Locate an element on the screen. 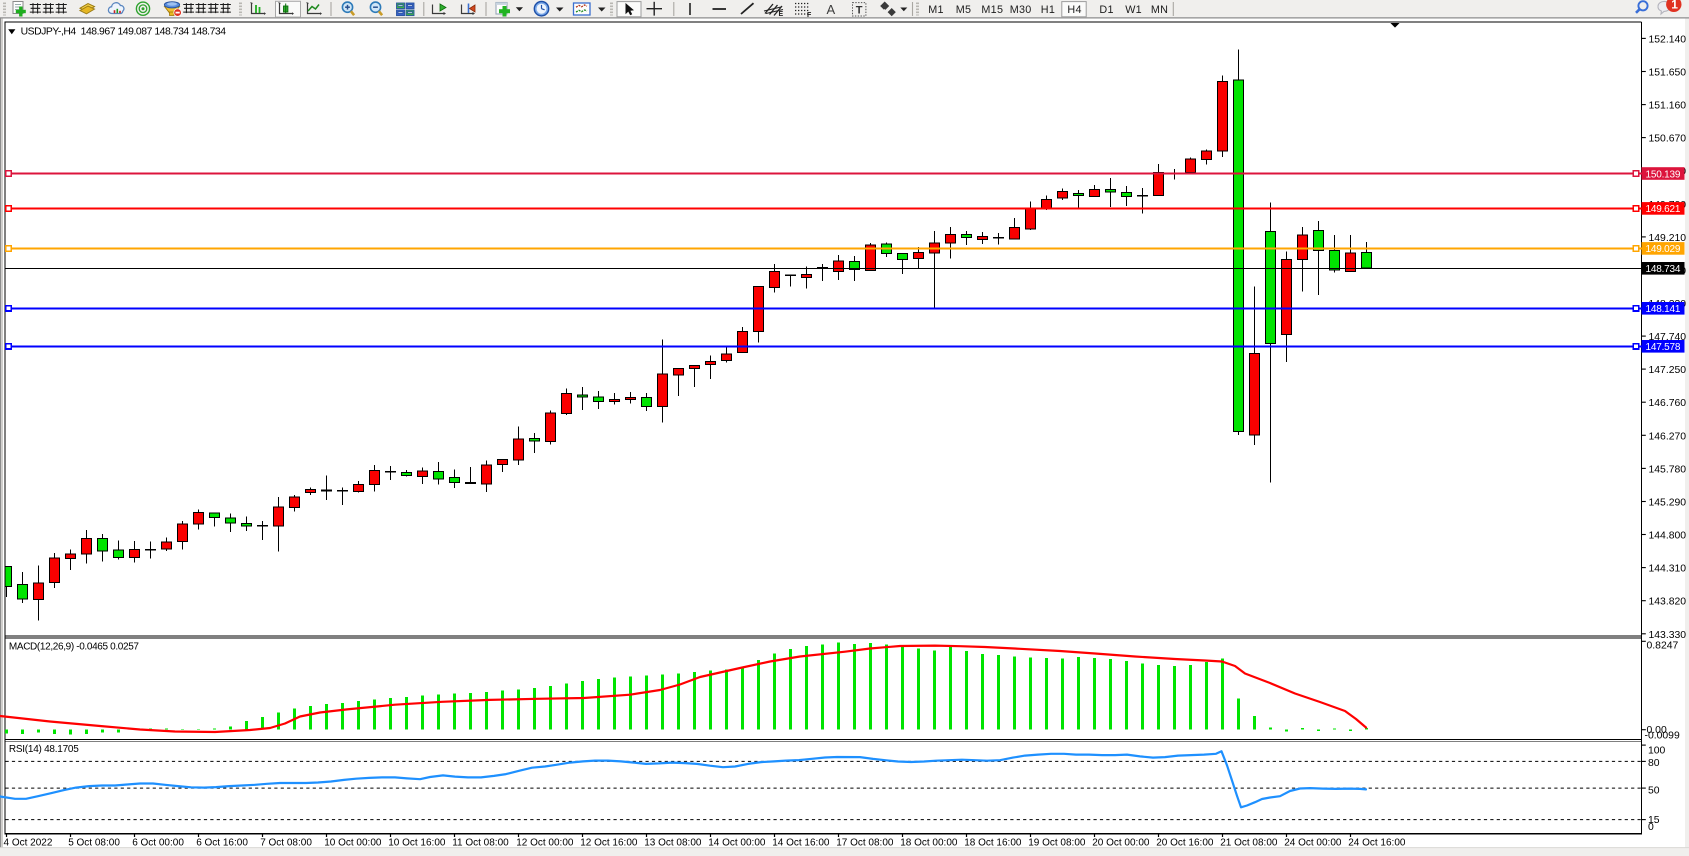 This screenshot has height=856, width=1689. svg-text: 24 Oct 16:00 is located at coordinates (1377, 843).